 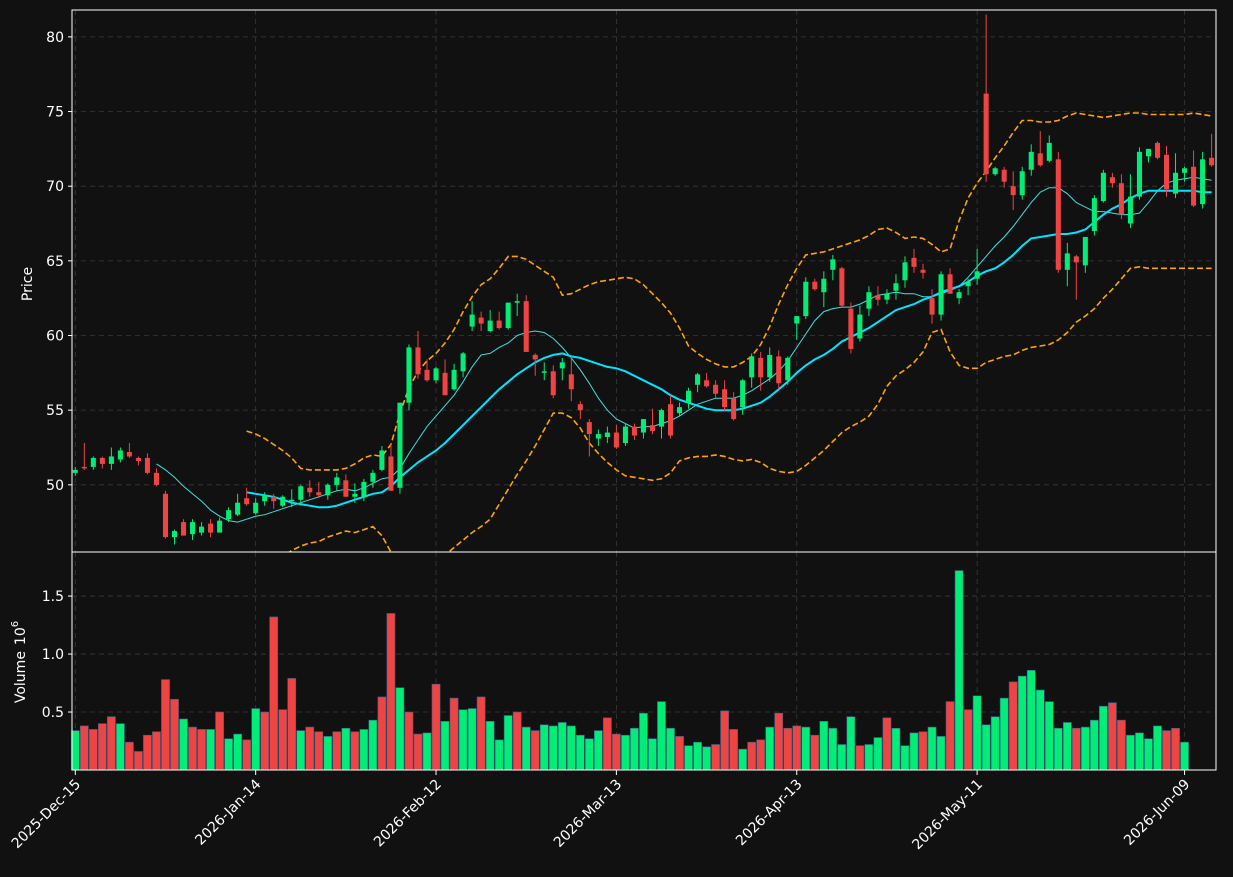 What do you see at coordinates (55, 486) in the screenshot?
I see `price-tick-label: 50` at bounding box center [55, 486].